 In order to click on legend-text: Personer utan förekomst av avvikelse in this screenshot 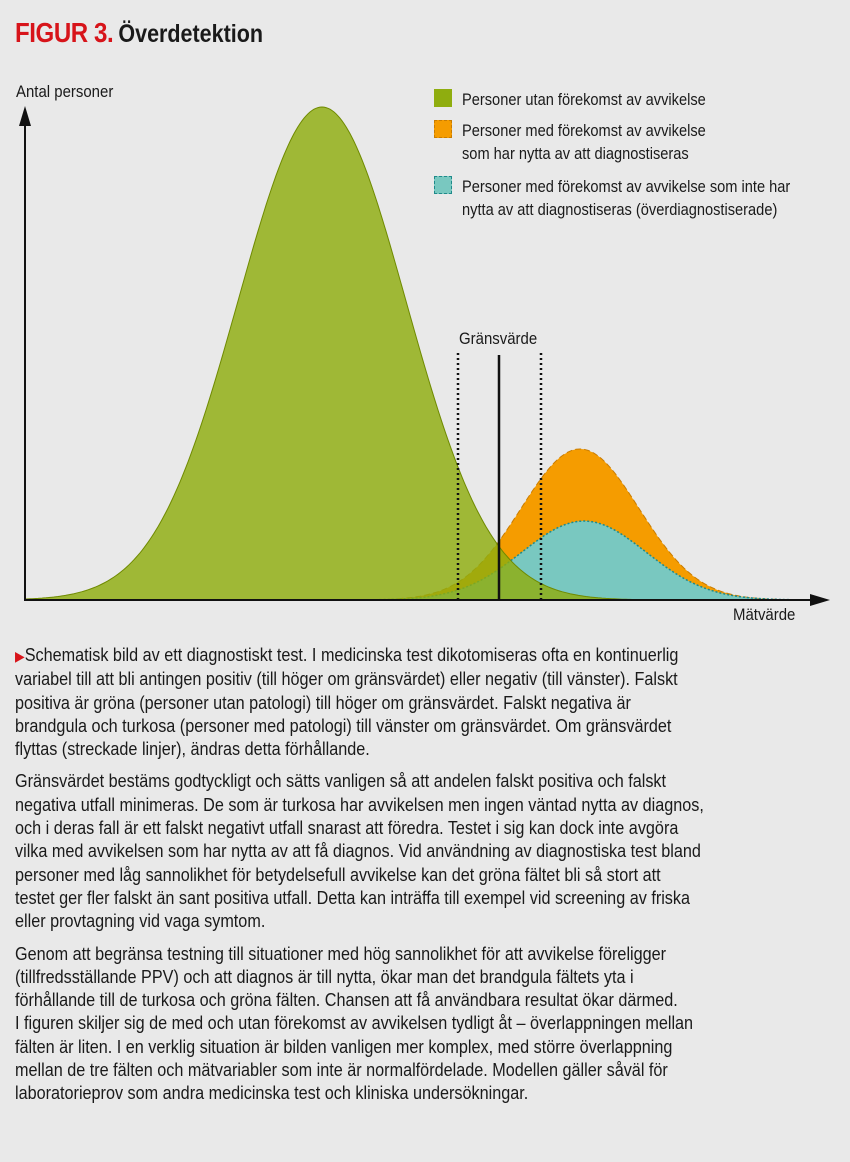, I will do `click(584, 99)`.